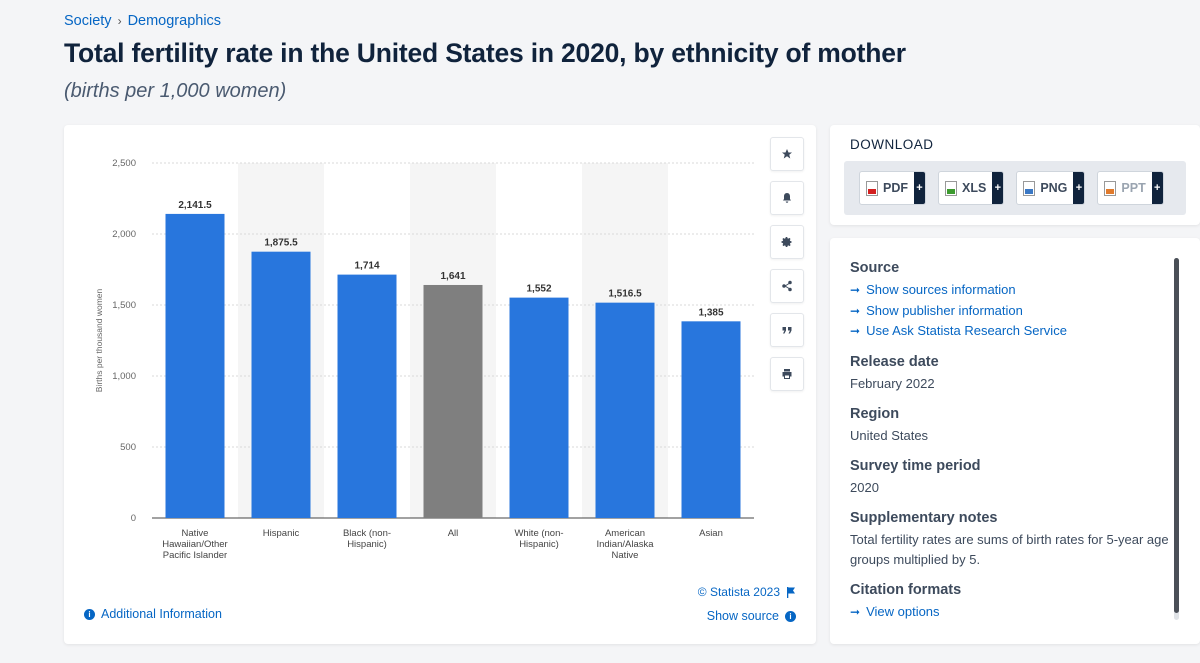  I want to click on star-icon, so click(787, 154).